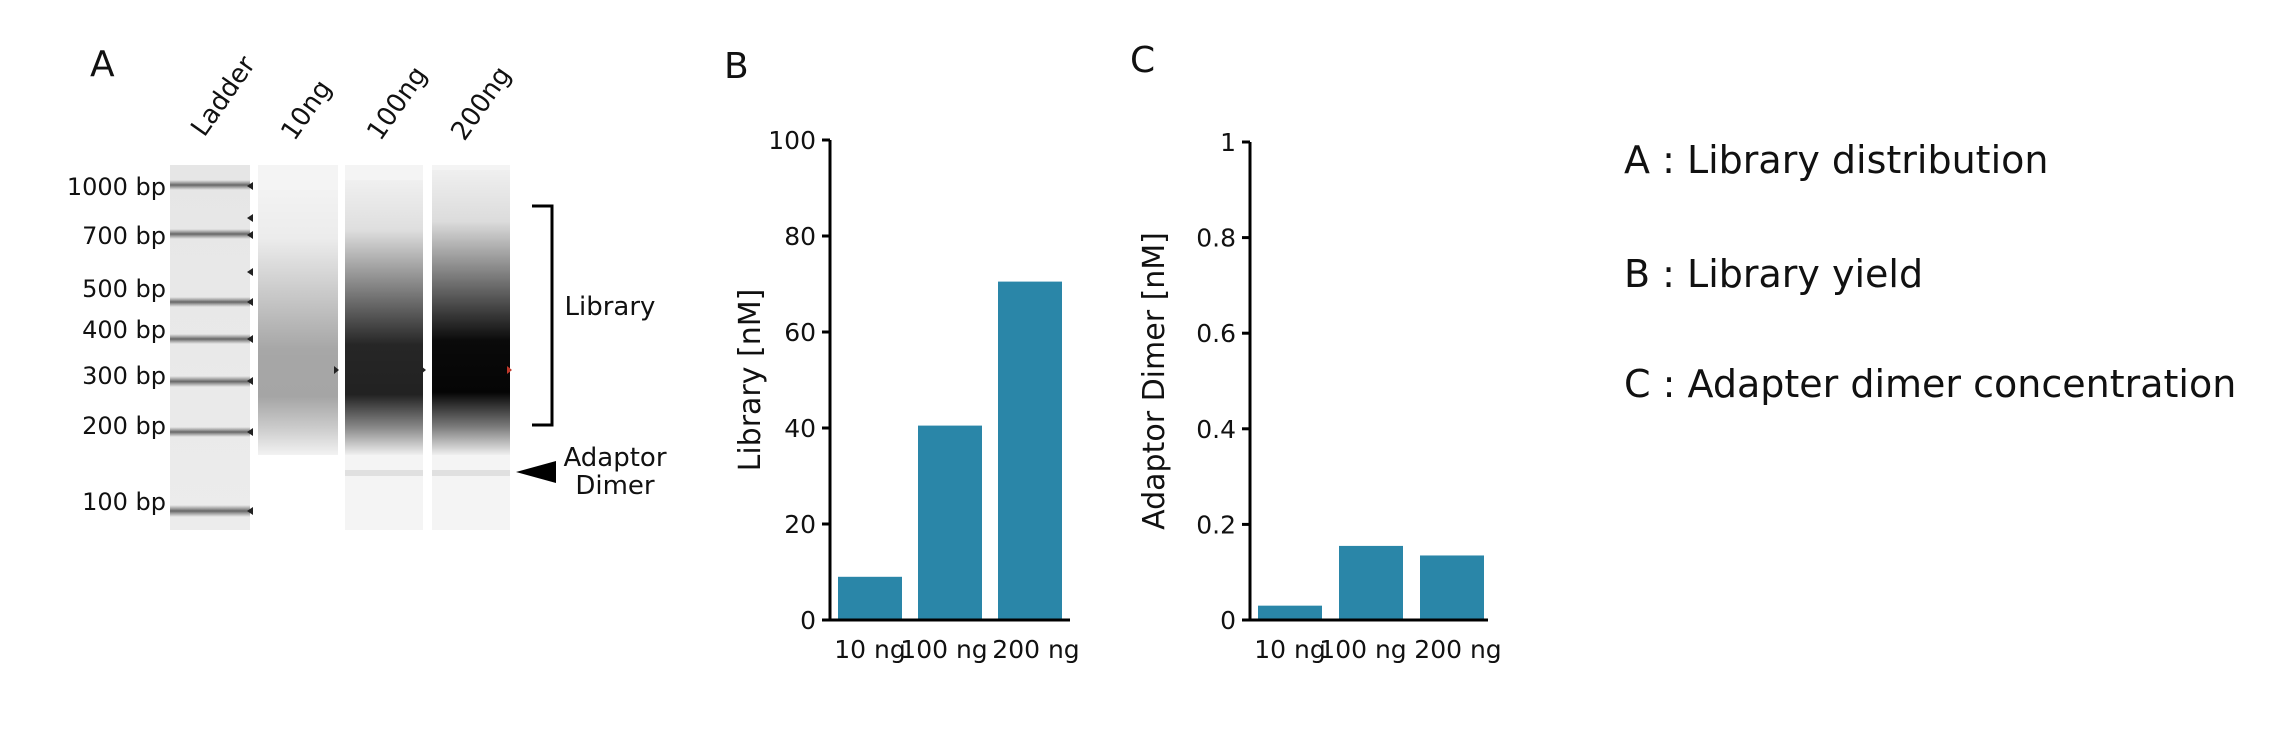  Describe the element at coordinates (1216, 524) in the screenshot. I see `y-tick-label: 0.2` at that location.